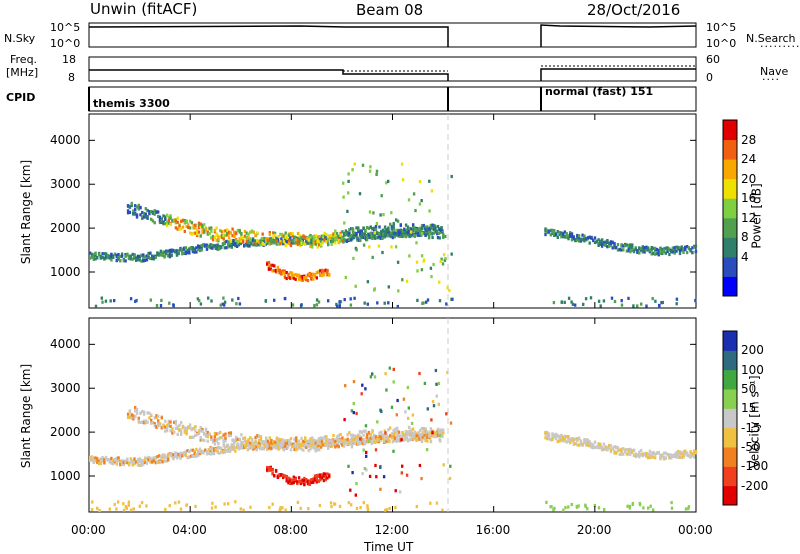 The width and height of the screenshot is (800, 554). What do you see at coordinates (755, 466) in the screenshot?
I see `velocity-colorbar-tick-label: -100` at bounding box center [755, 466].